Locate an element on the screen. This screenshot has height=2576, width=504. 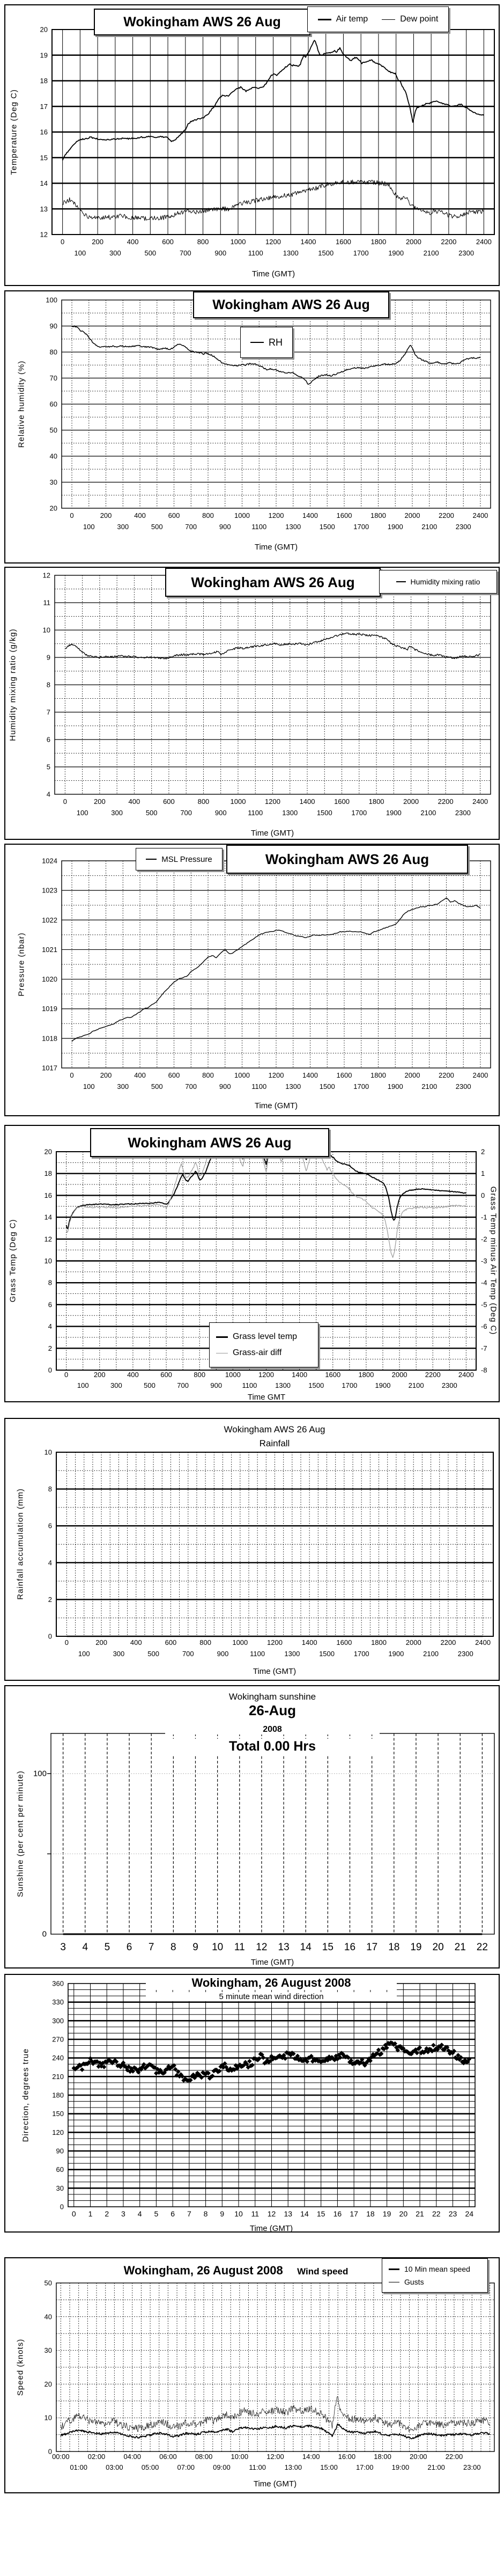
legend: RH is located at coordinates (266, 342).